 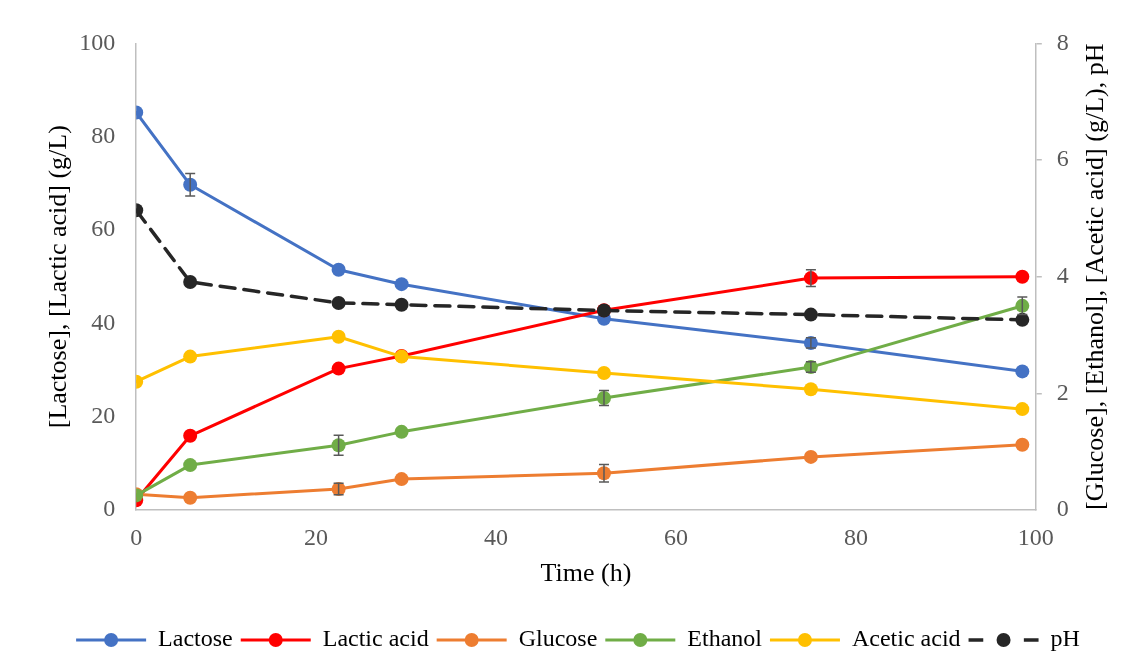 I want to click on y2-tick-label: 0, so click(x=1062, y=508).